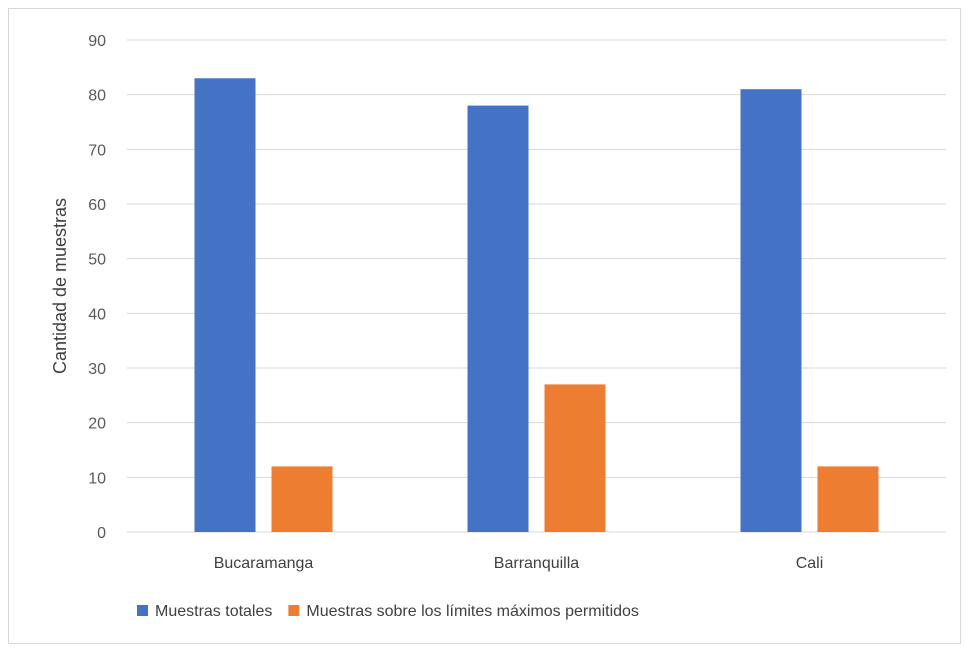 The width and height of the screenshot is (966, 649). Describe the element at coordinates (264, 563) in the screenshot. I see `x-category-label: Bucaramanga` at that location.